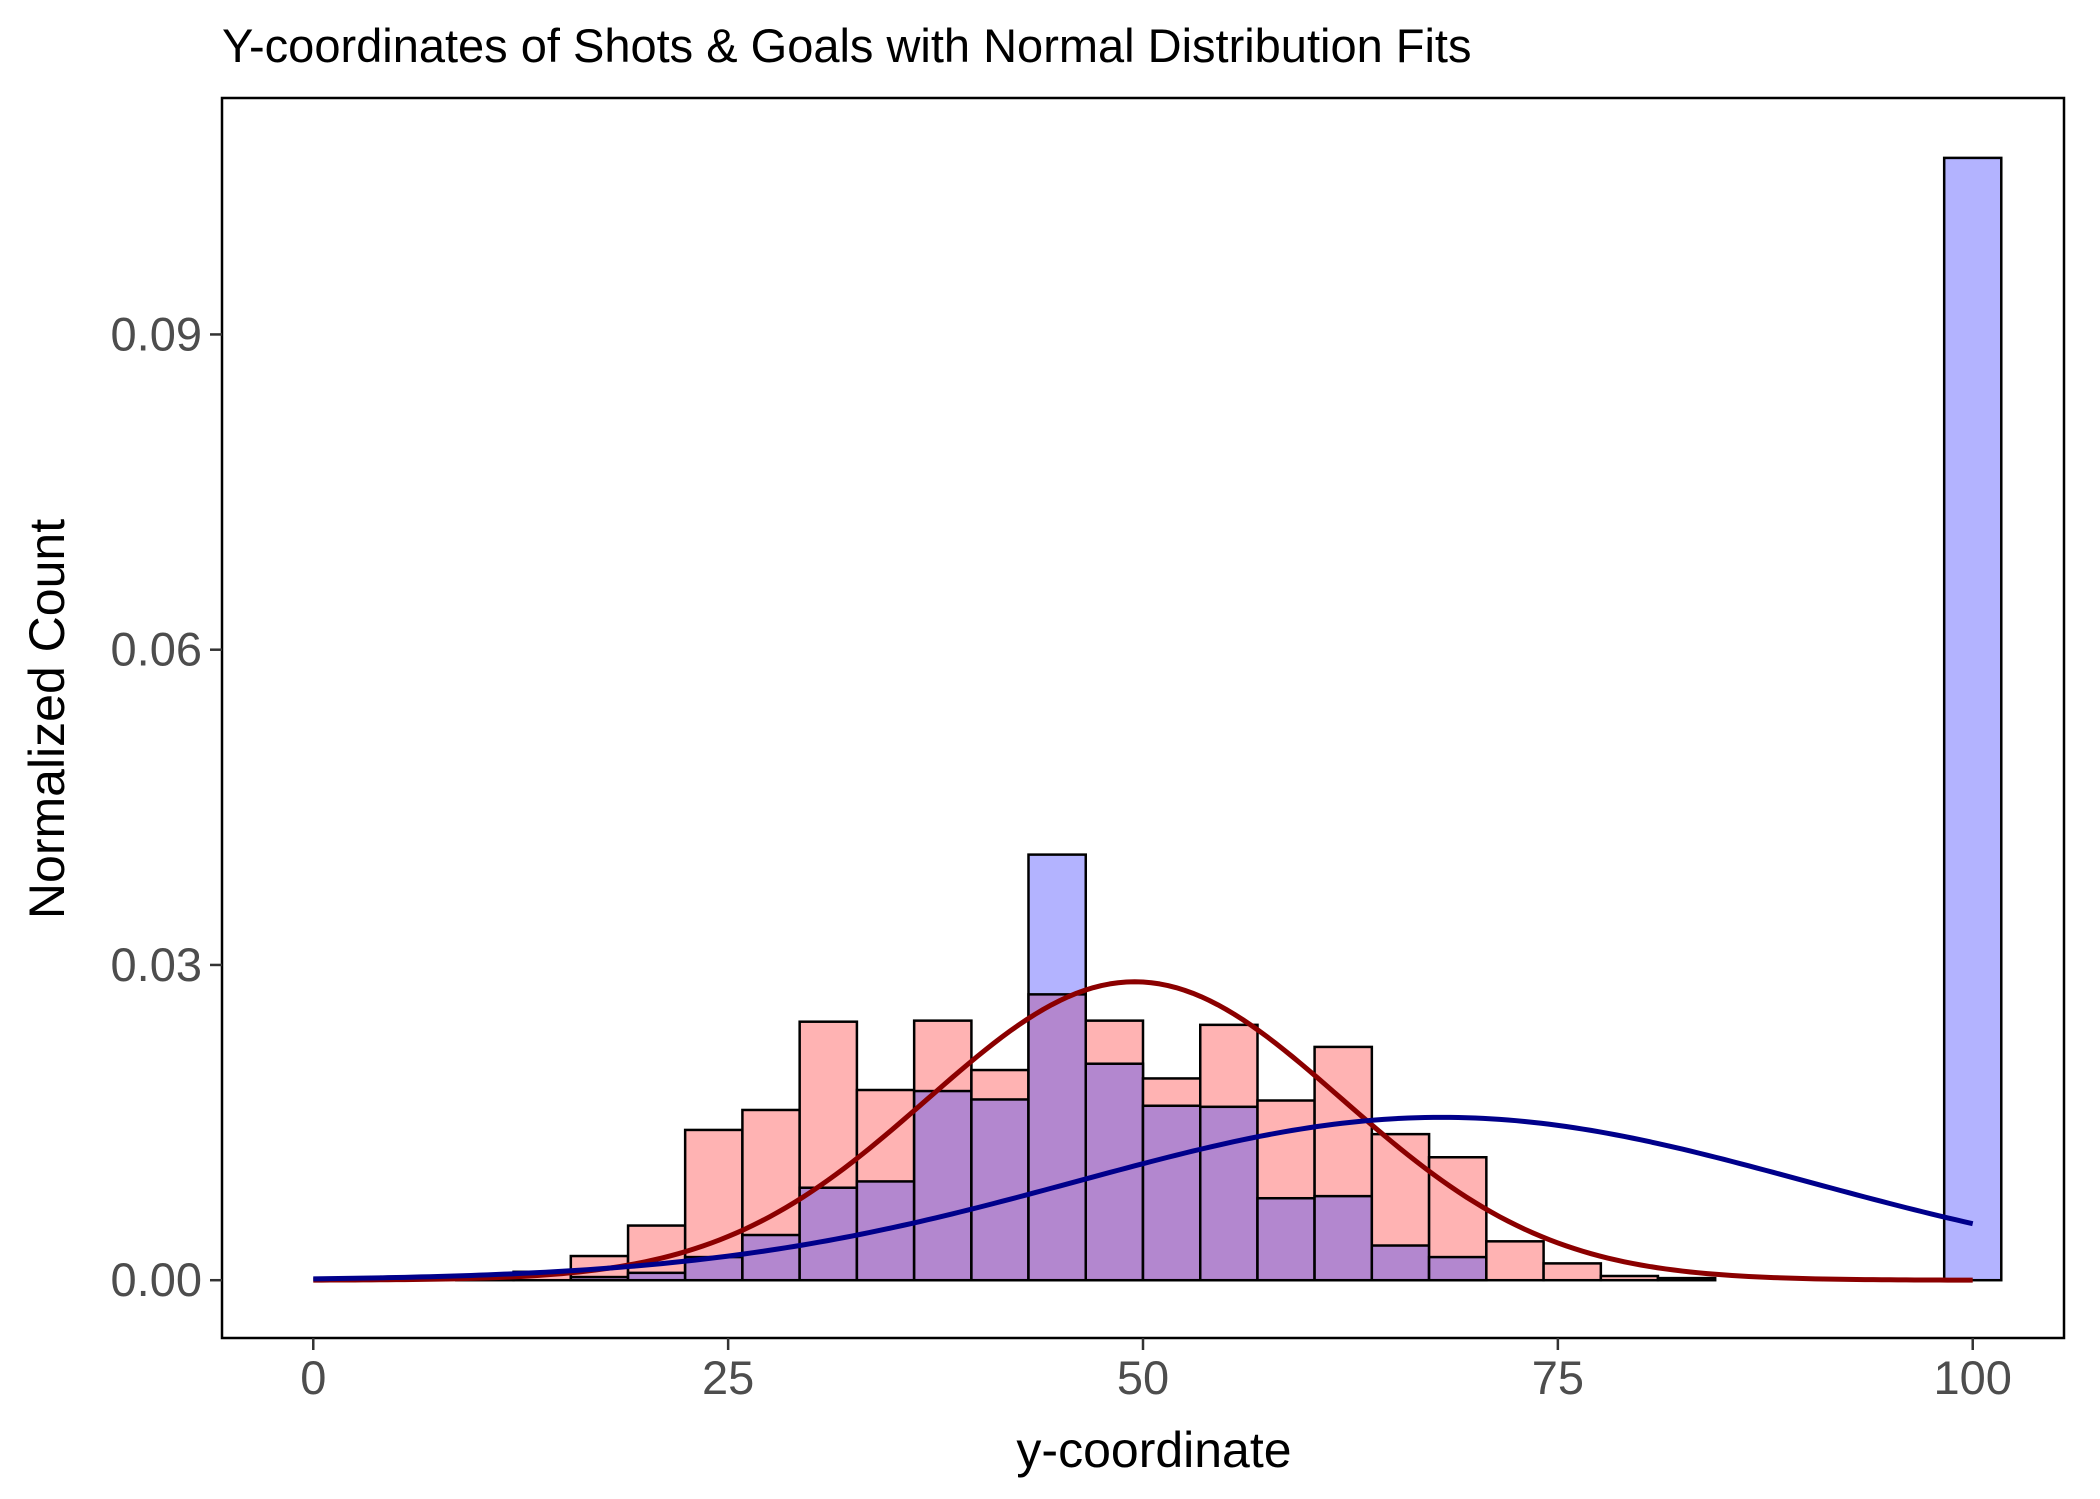 The width and height of the screenshot is (2100, 1499). I want to click on x-axis: 0 25 50 75 100, so click(1156, 1371).